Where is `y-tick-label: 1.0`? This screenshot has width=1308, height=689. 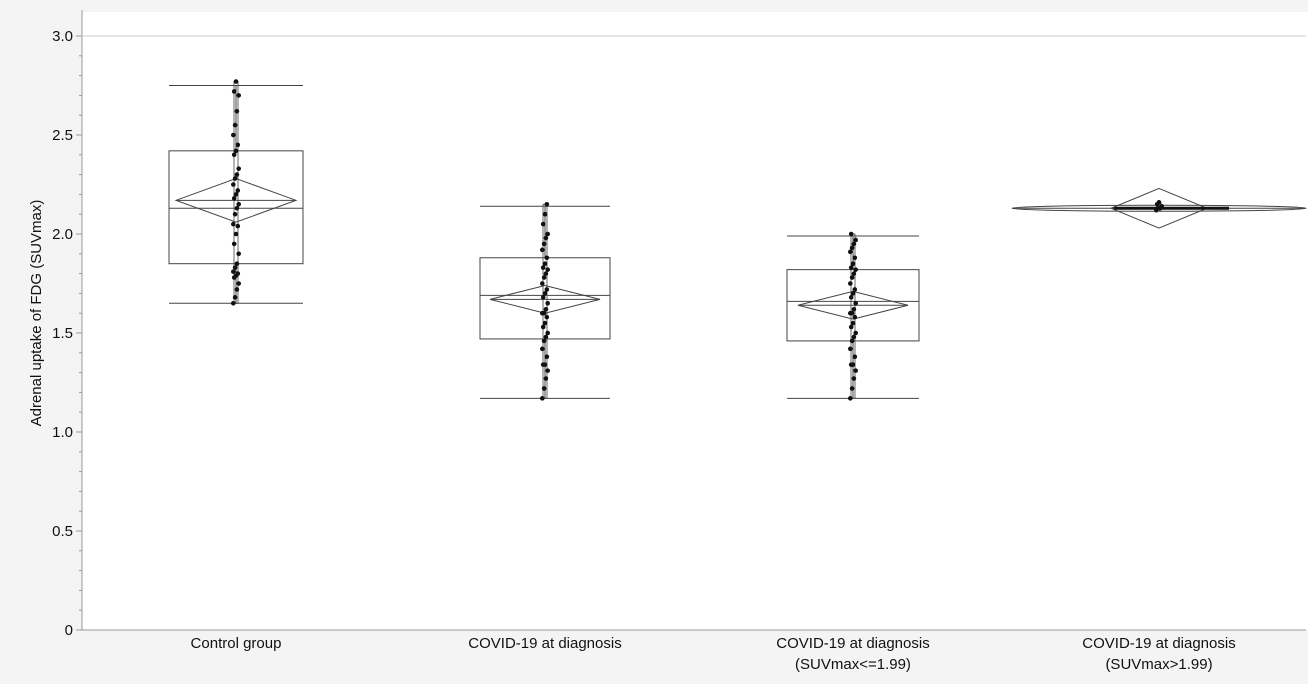
y-tick-label: 1.0 is located at coordinates (62, 432).